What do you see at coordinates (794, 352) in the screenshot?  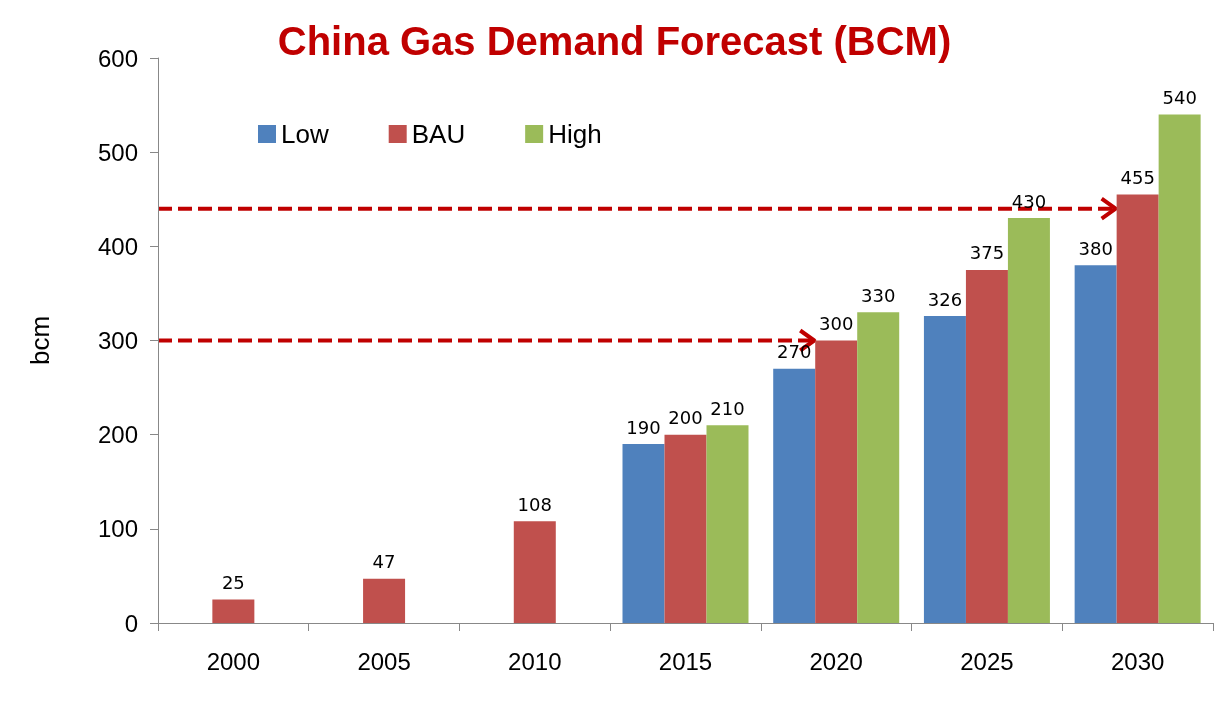 I see `data-label: 270` at bounding box center [794, 352].